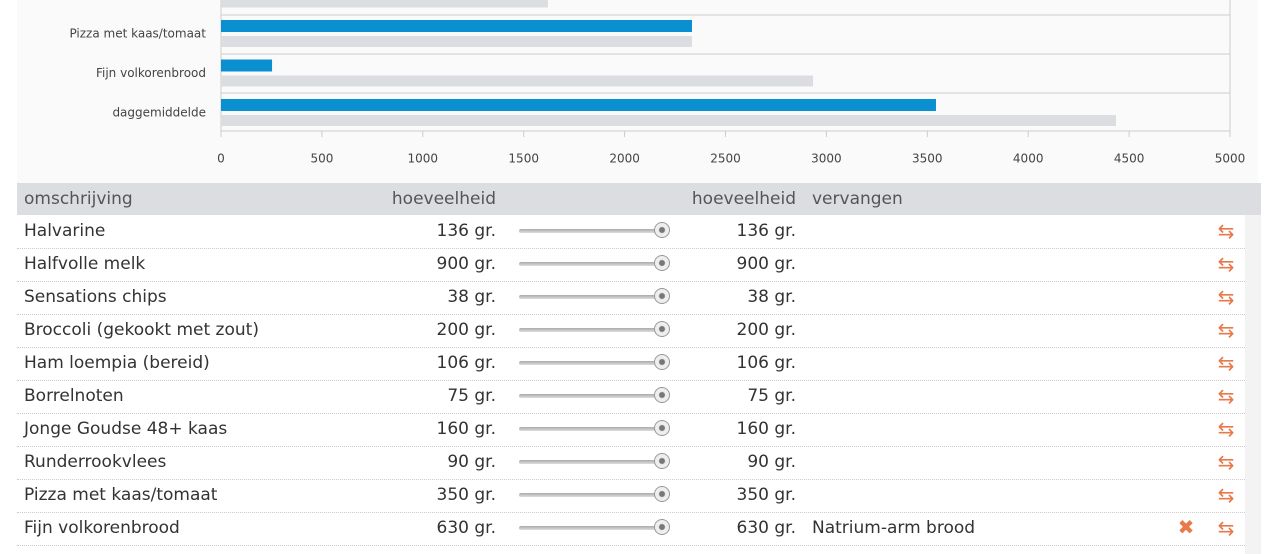 This screenshot has width=1265, height=554. What do you see at coordinates (221, 159) in the screenshot?
I see `x-tick-label: 0` at bounding box center [221, 159].